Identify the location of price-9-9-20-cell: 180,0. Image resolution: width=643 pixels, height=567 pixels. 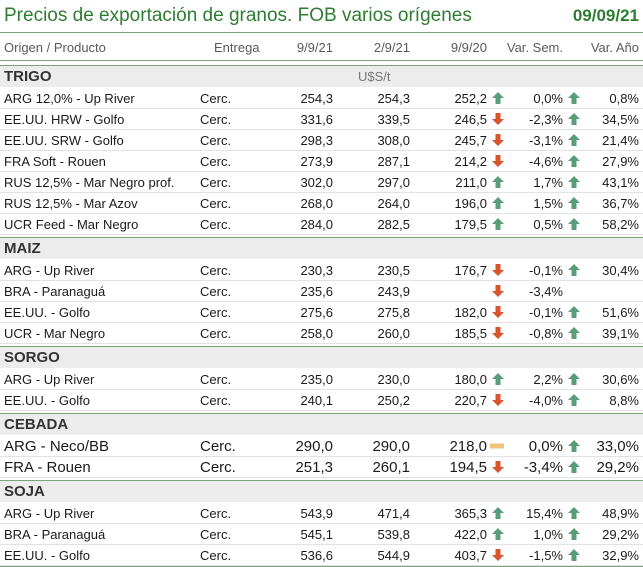
(470, 379).